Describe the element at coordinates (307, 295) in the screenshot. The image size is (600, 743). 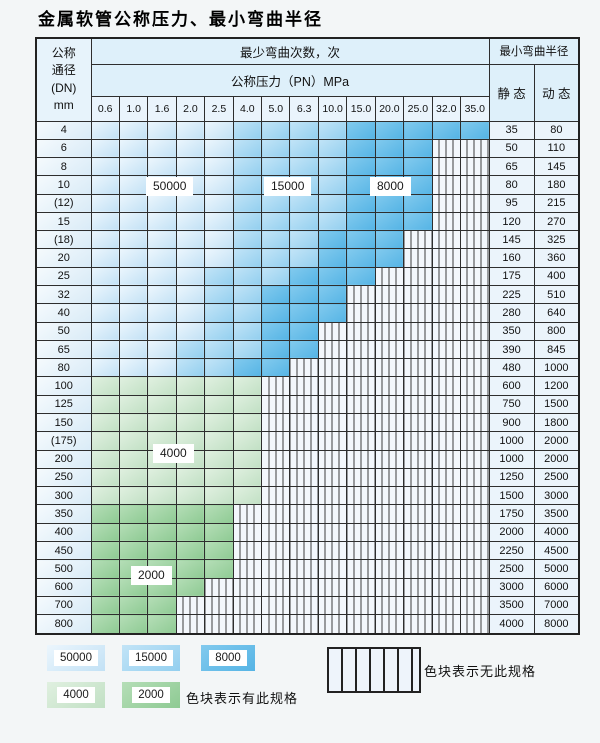
I see `table-row: 32 225 510` at that location.